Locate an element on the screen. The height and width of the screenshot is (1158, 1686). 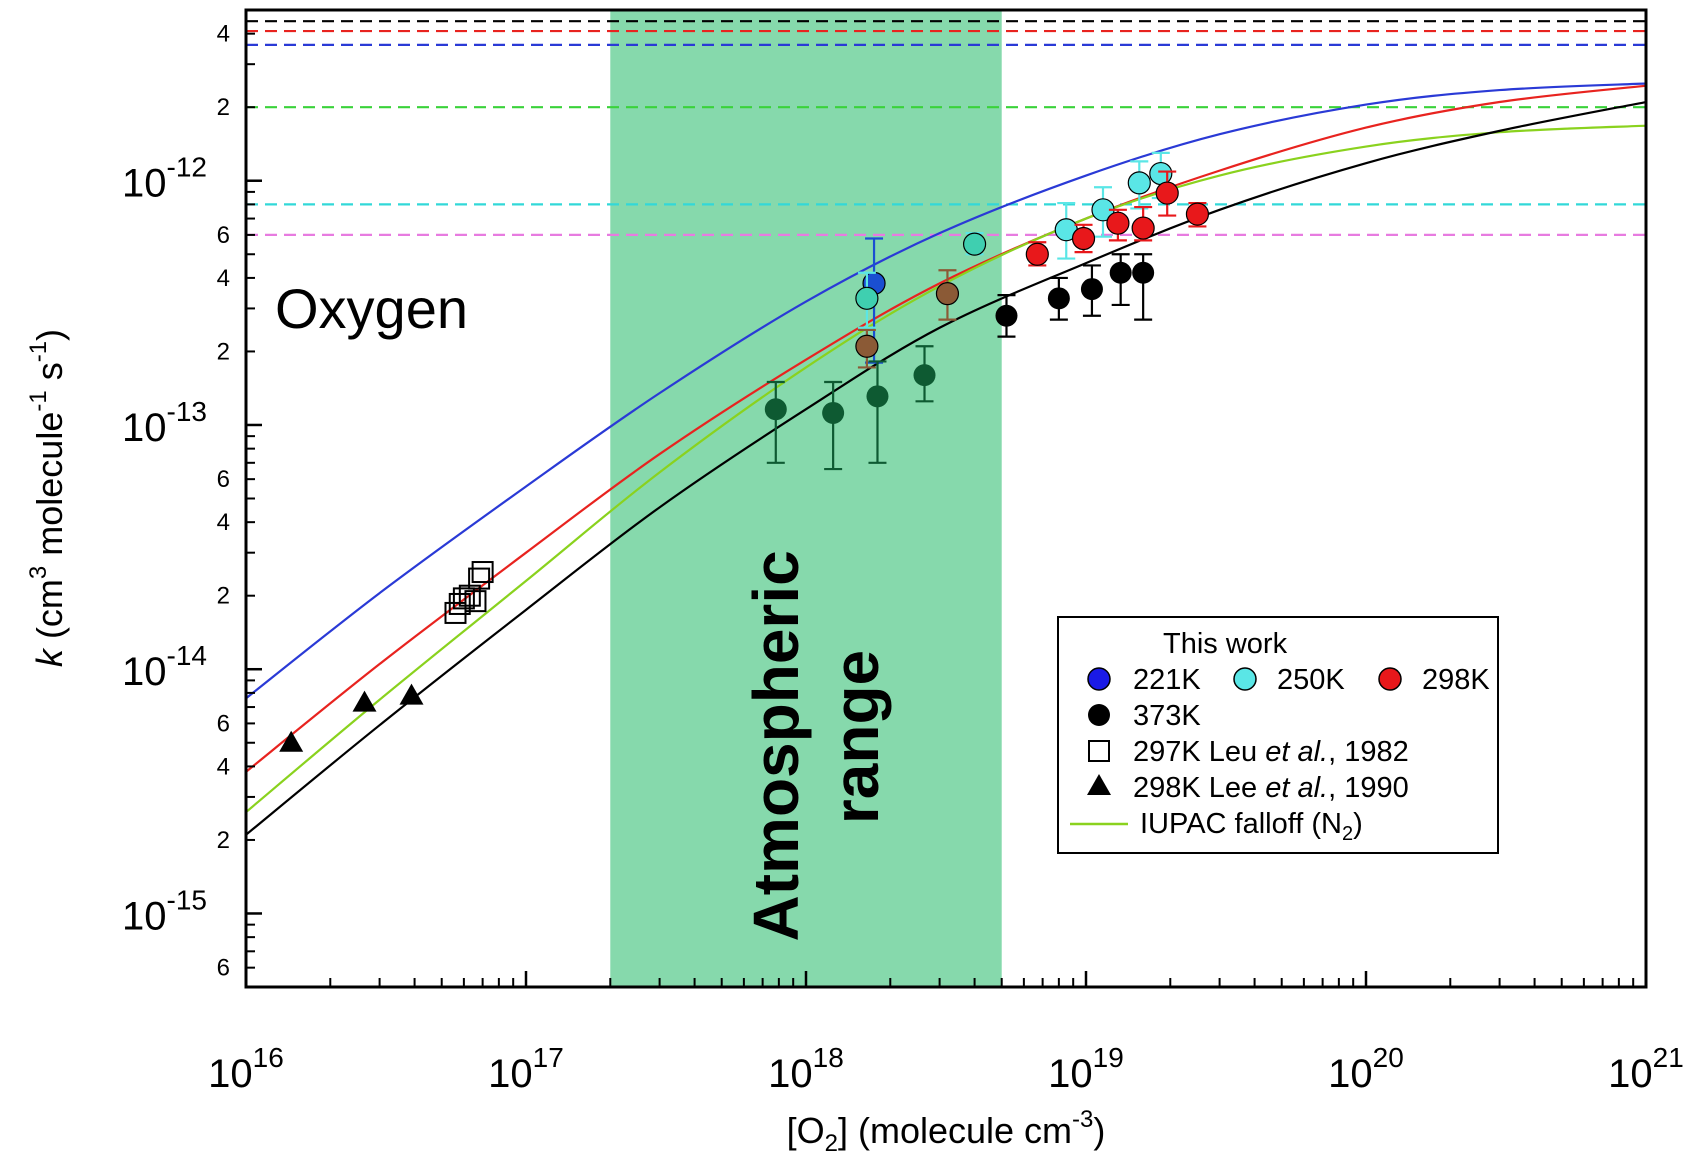
x-tick-exp-2: 18 is located at coordinates (828, 1057).